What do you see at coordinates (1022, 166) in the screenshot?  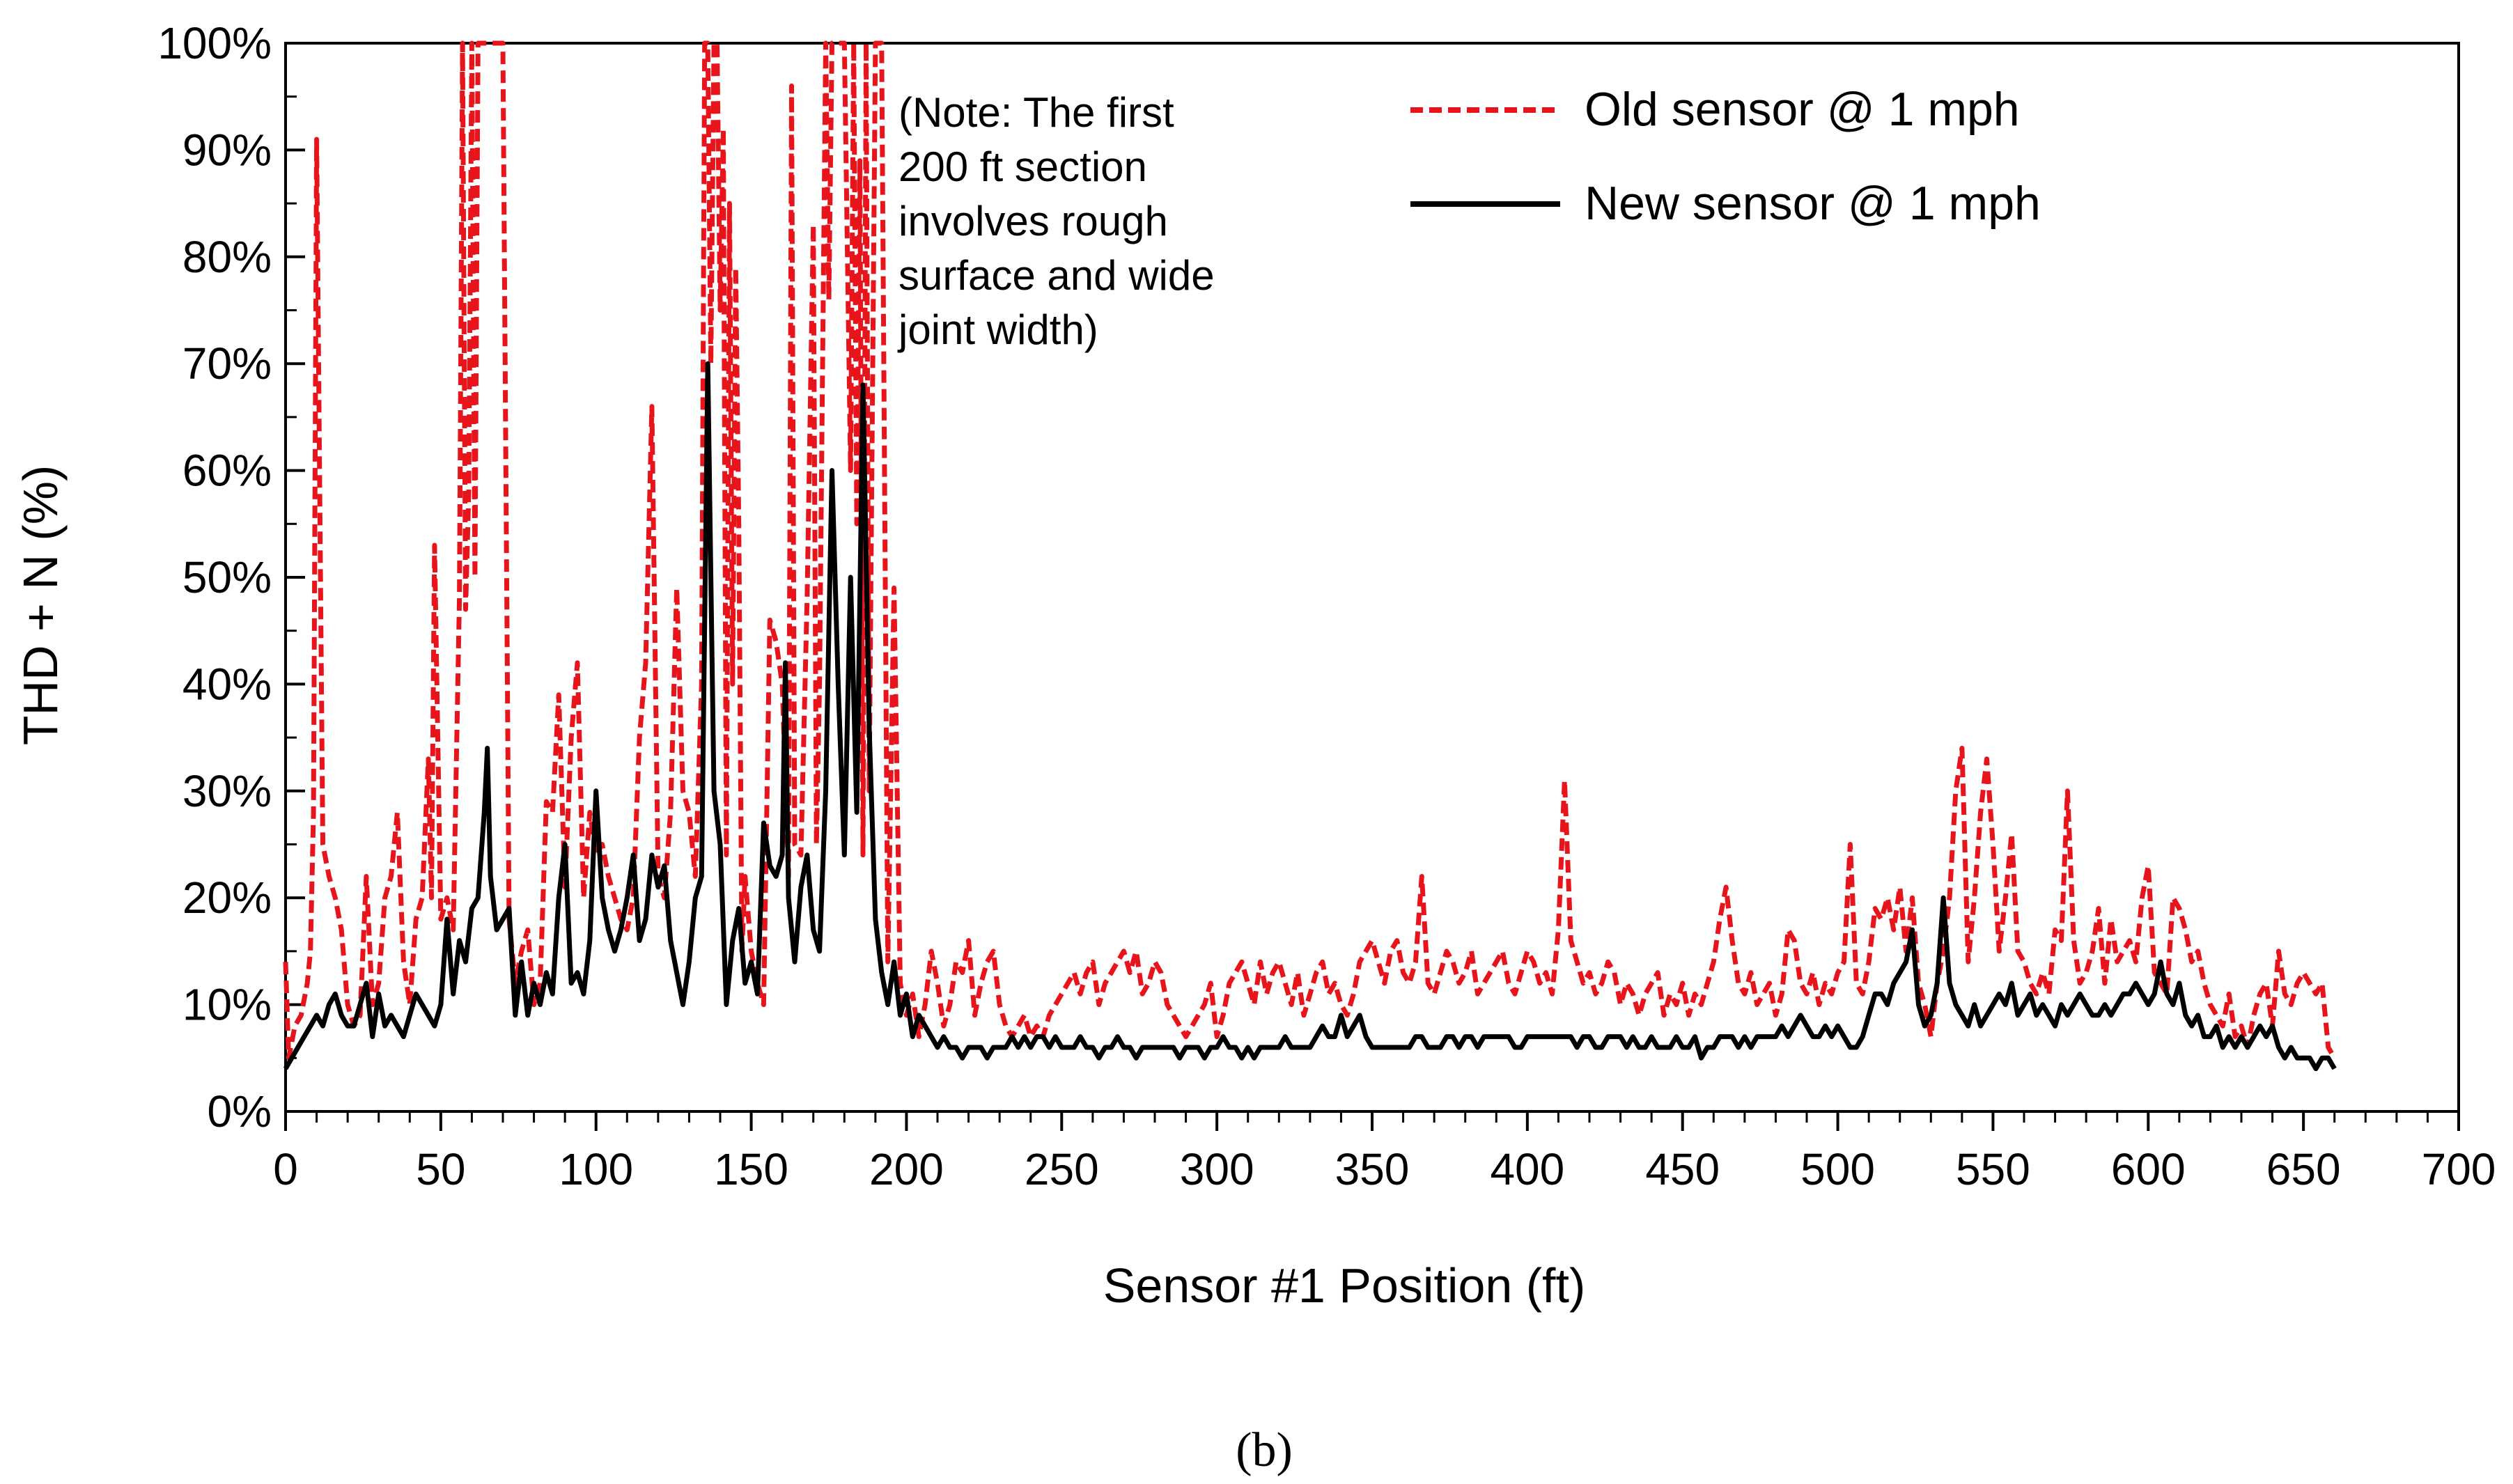 I see `annotation-line-2: 200 ft section` at bounding box center [1022, 166].